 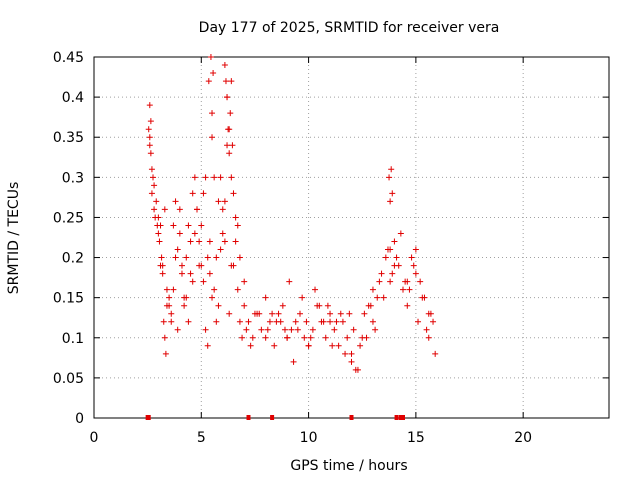 What do you see at coordinates (73, 178) in the screenshot?
I see `y-tick-label: 0.3` at bounding box center [73, 178].